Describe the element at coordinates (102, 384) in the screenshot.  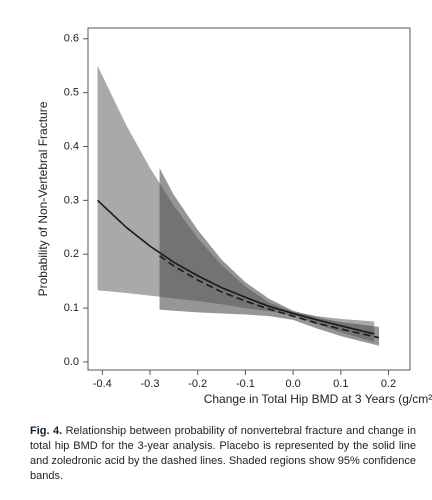
I see `x-tick-label: -0.4` at that location.